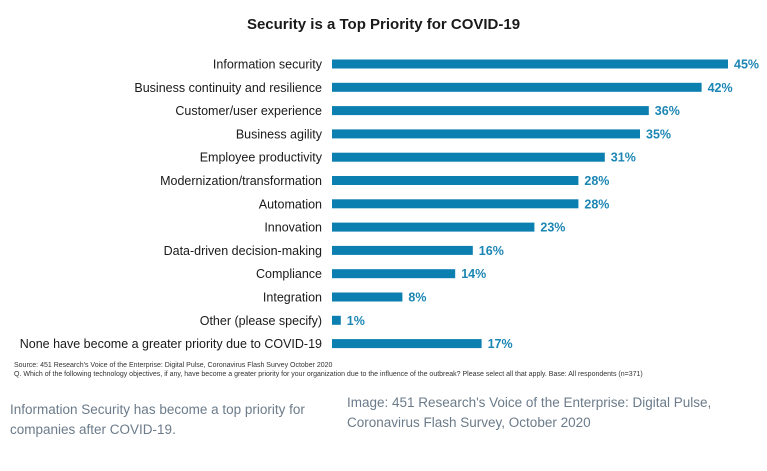 This screenshot has width=767, height=471. I want to click on category-label: Customer/user experience, so click(248, 111).